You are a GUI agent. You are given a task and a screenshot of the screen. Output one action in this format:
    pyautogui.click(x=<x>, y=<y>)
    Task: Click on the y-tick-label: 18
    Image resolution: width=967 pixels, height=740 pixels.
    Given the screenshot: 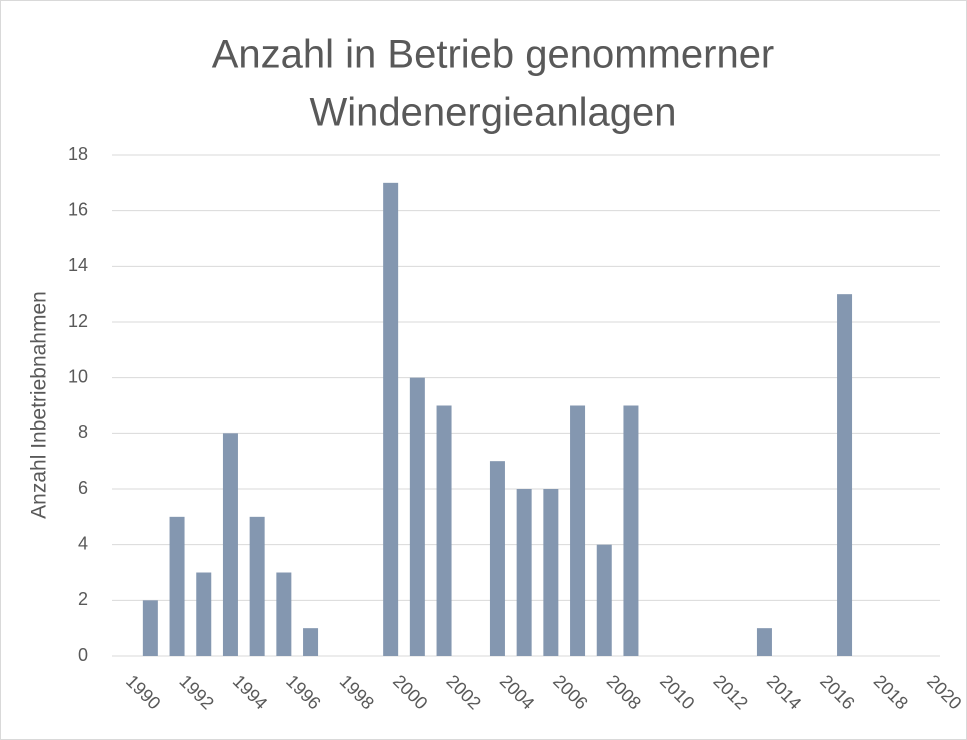 What is the action you would take?
    pyautogui.click(x=78, y=154)
    